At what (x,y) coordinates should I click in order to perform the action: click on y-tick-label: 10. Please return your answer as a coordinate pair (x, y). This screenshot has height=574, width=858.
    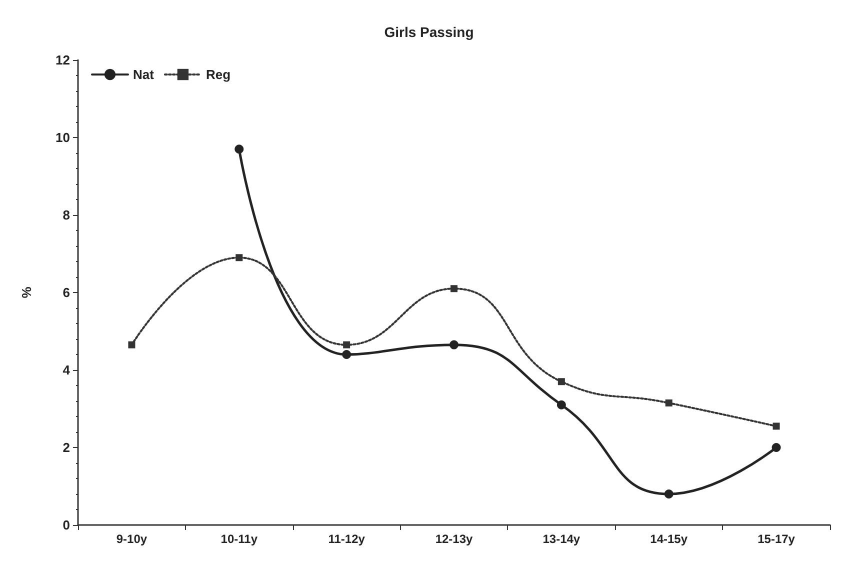
    Looking at the image, I should click on (63, 137).